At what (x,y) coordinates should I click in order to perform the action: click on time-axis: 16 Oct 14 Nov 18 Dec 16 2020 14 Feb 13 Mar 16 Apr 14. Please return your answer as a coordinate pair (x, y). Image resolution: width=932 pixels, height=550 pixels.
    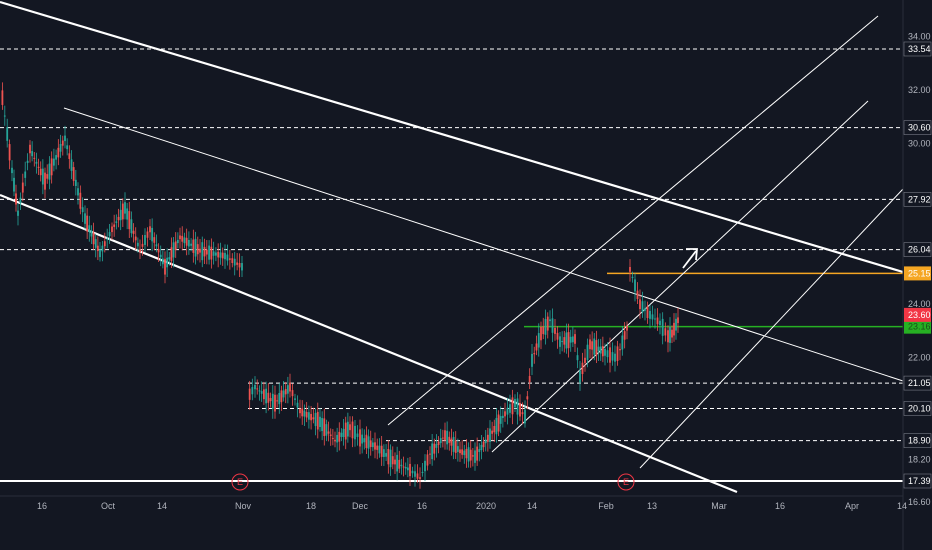
    Looking at the image, I should click on (453, 503).